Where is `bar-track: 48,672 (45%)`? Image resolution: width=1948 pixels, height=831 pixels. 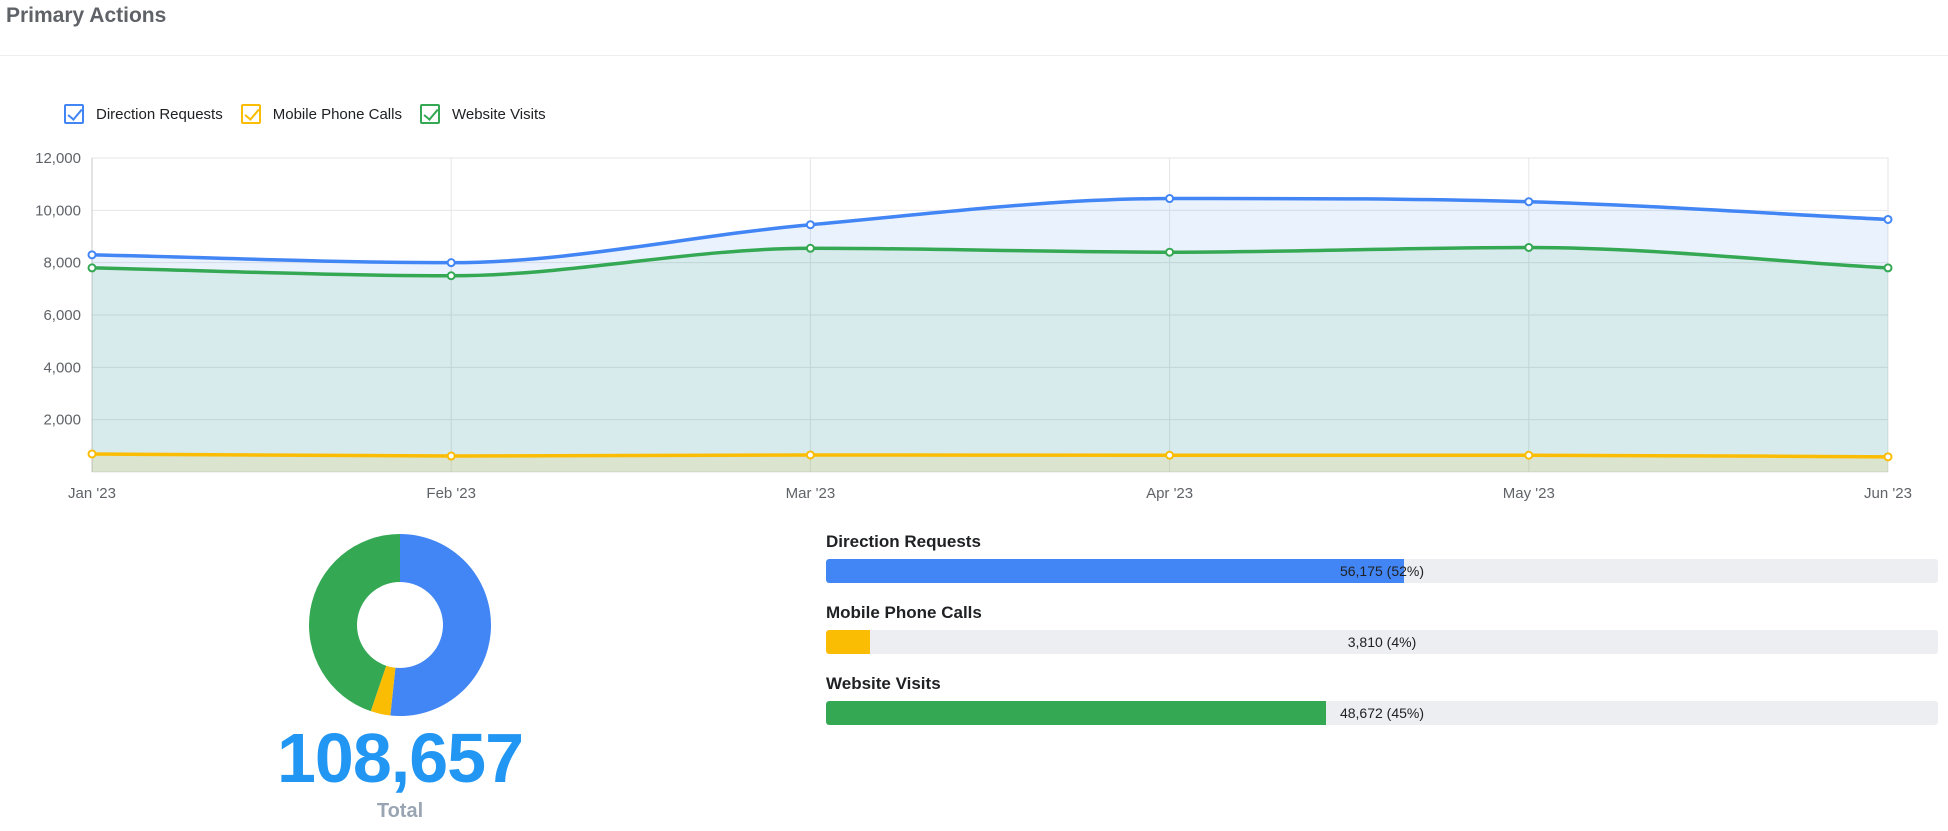
bar-track: 48,672 (45%) is located at coordinates (1382, 713).